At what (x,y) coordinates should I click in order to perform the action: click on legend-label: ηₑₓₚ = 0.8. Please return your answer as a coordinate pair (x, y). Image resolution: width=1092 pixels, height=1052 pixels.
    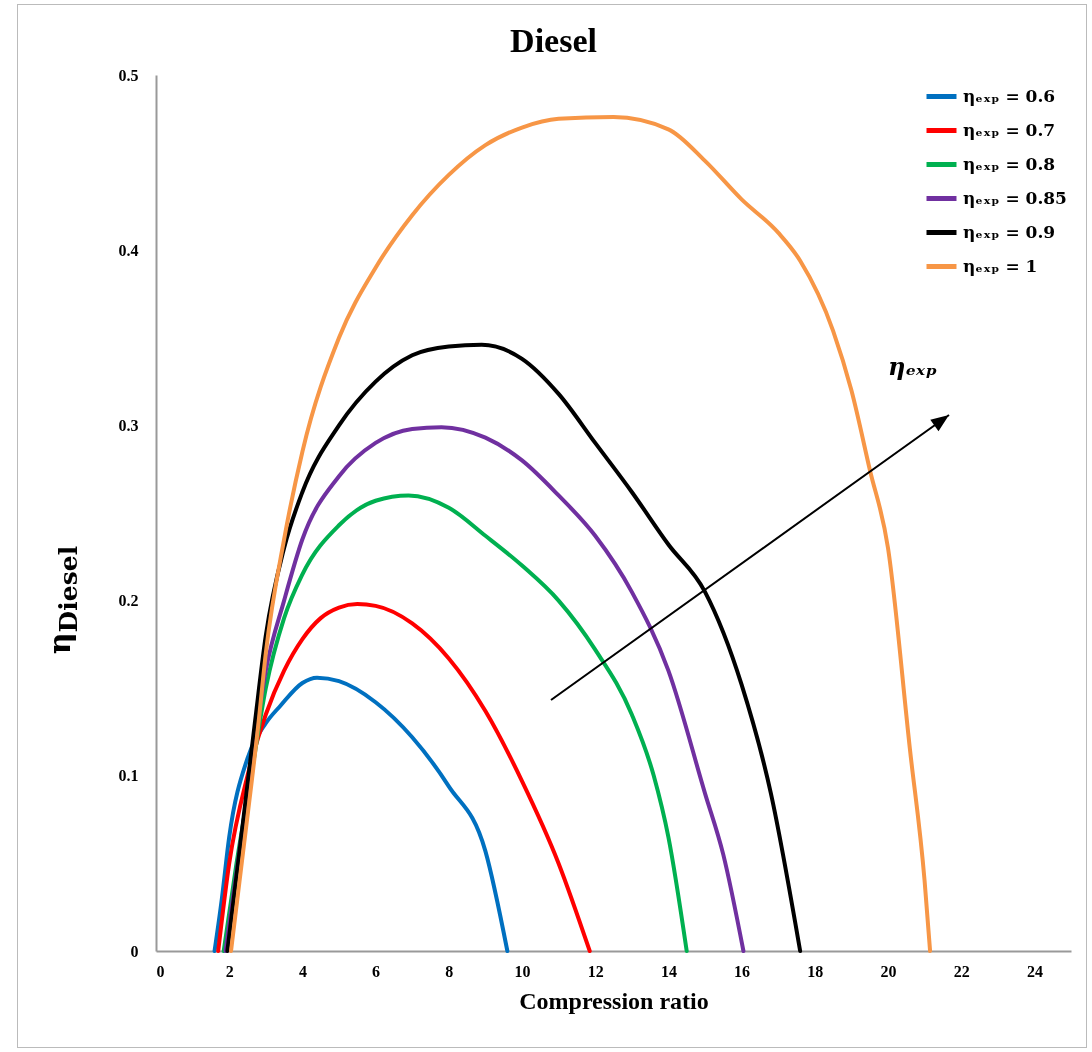
    Looking at the image, I should click on (1009, 163).